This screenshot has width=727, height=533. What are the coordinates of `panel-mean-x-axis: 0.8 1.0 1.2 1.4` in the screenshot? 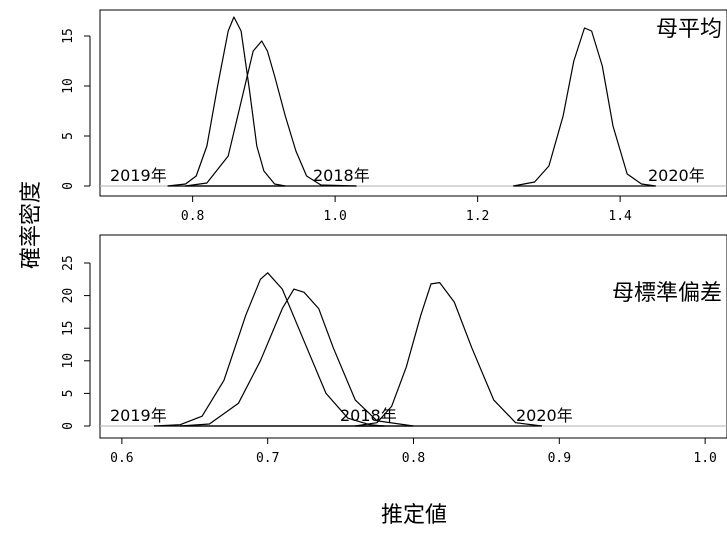 It's located at (406, 209).